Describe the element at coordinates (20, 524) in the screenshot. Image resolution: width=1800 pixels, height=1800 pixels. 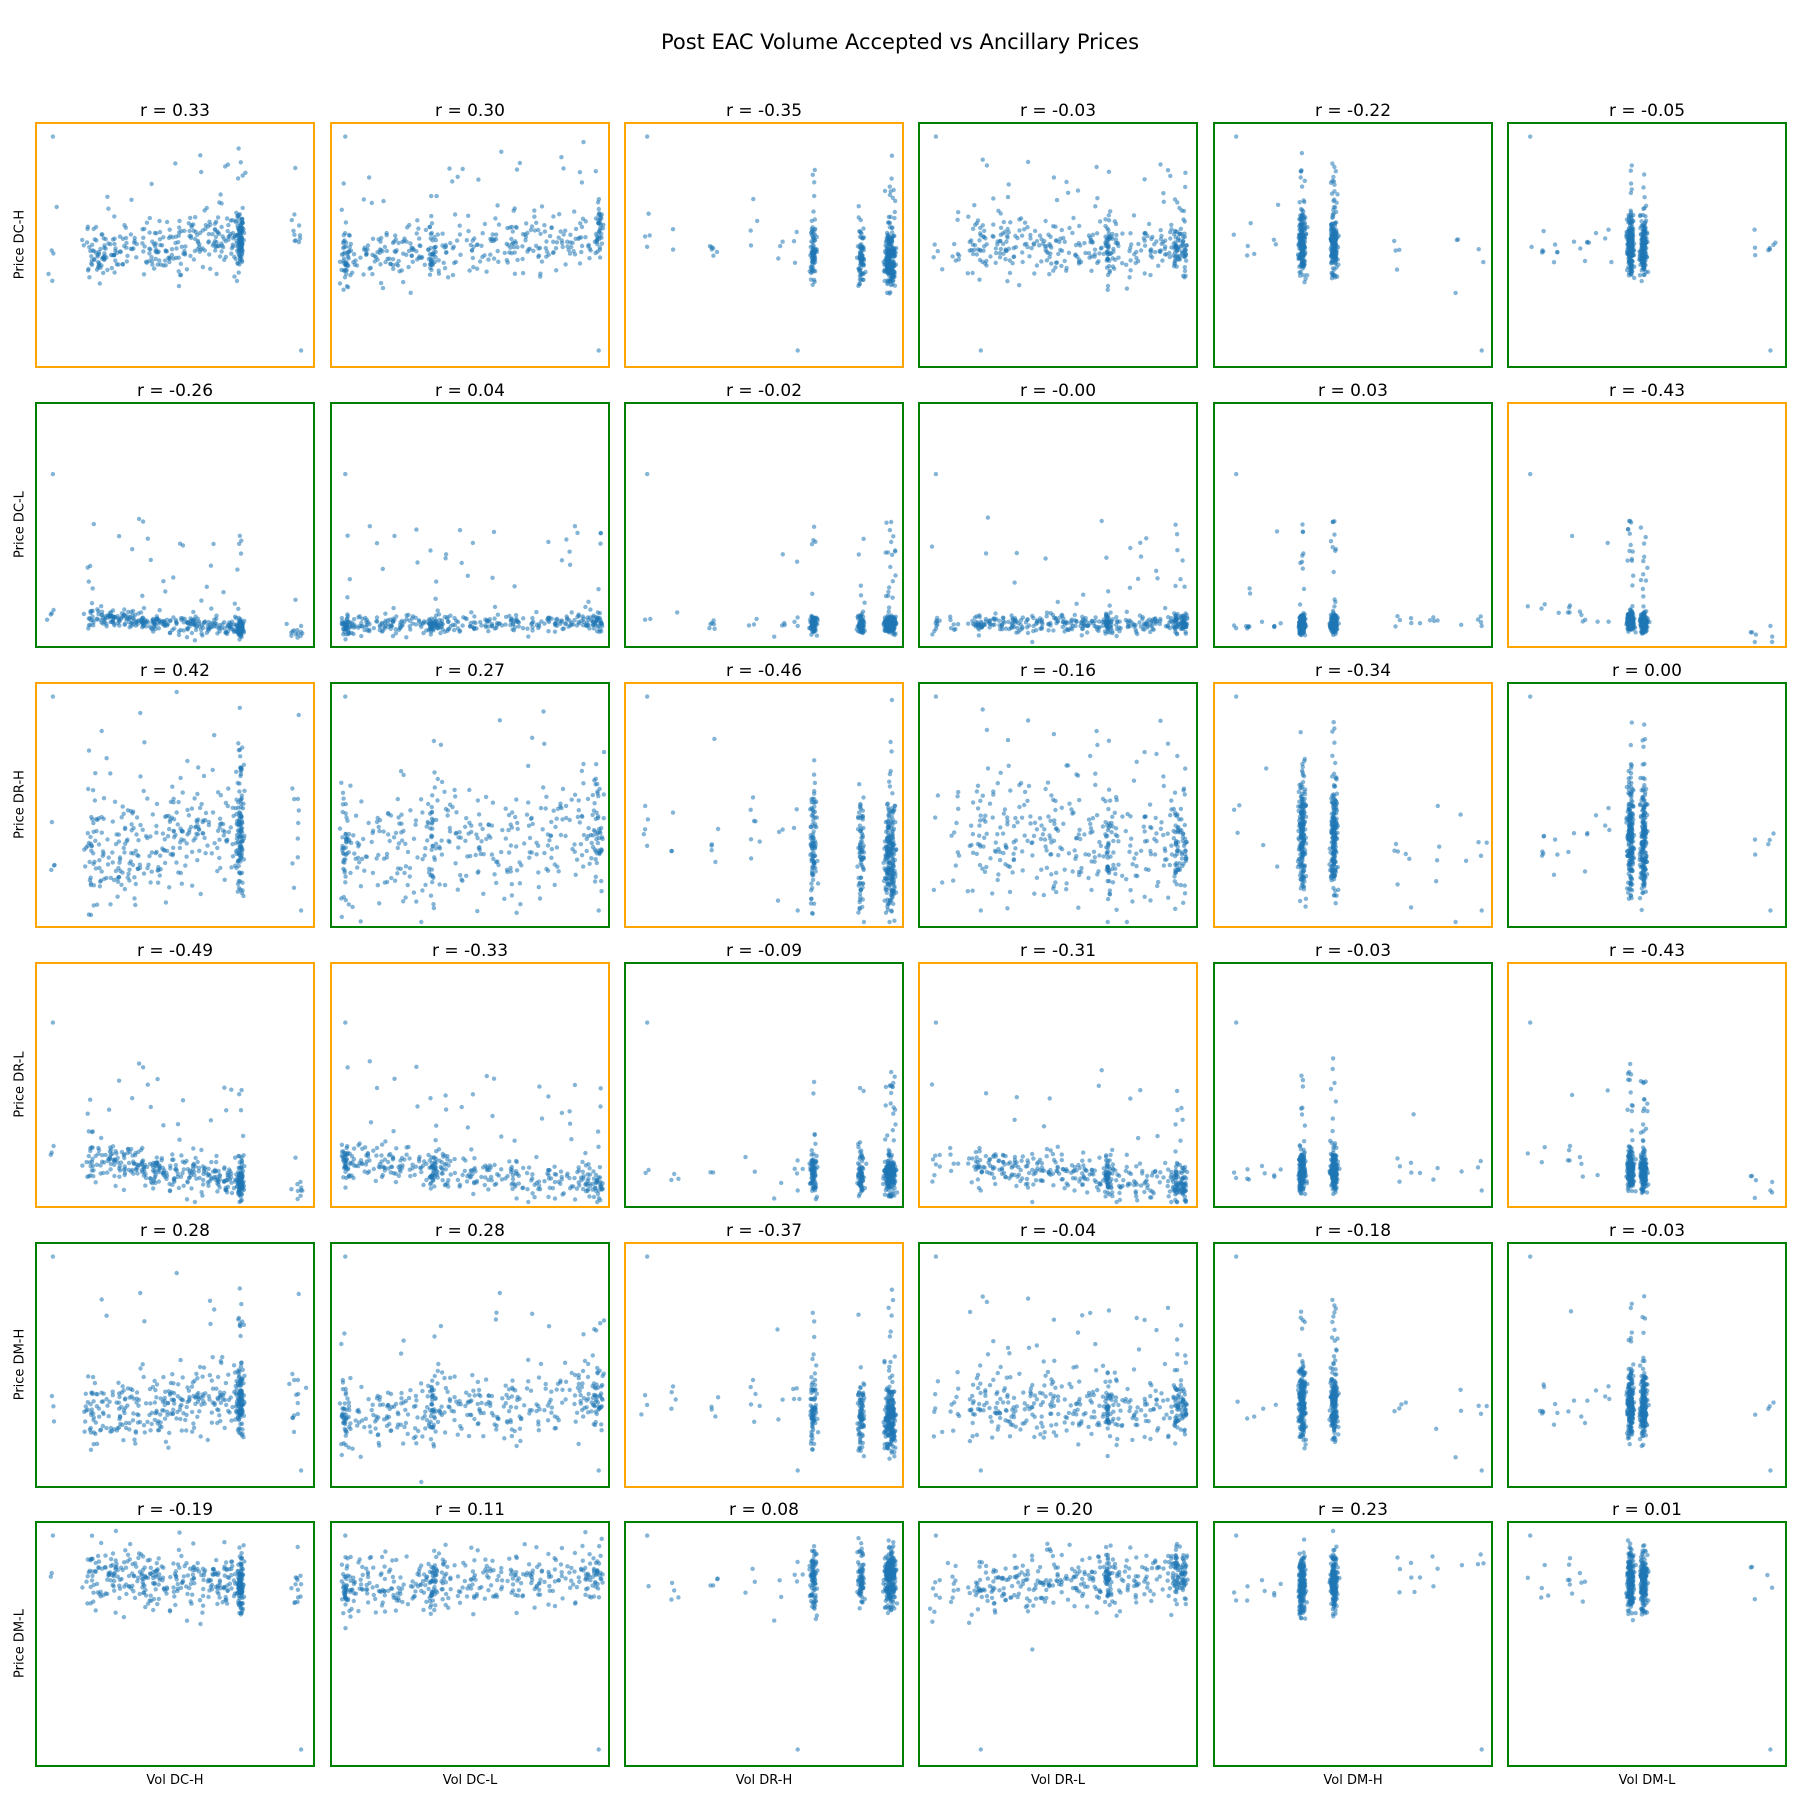
I see `y-axis-label: Price DC-L` at that location.